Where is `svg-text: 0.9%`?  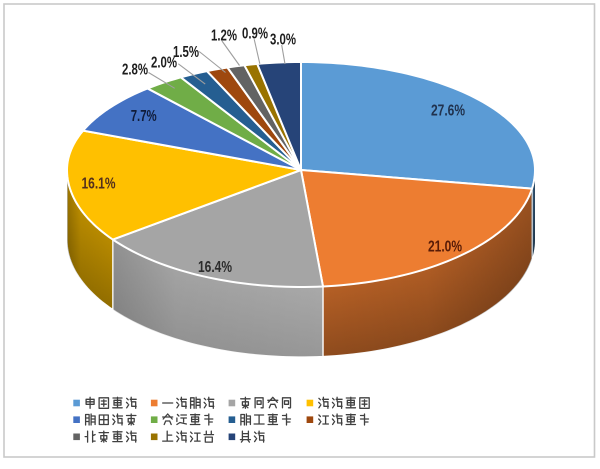 svg-text: 0.9% is located at coordinates (255, 33).